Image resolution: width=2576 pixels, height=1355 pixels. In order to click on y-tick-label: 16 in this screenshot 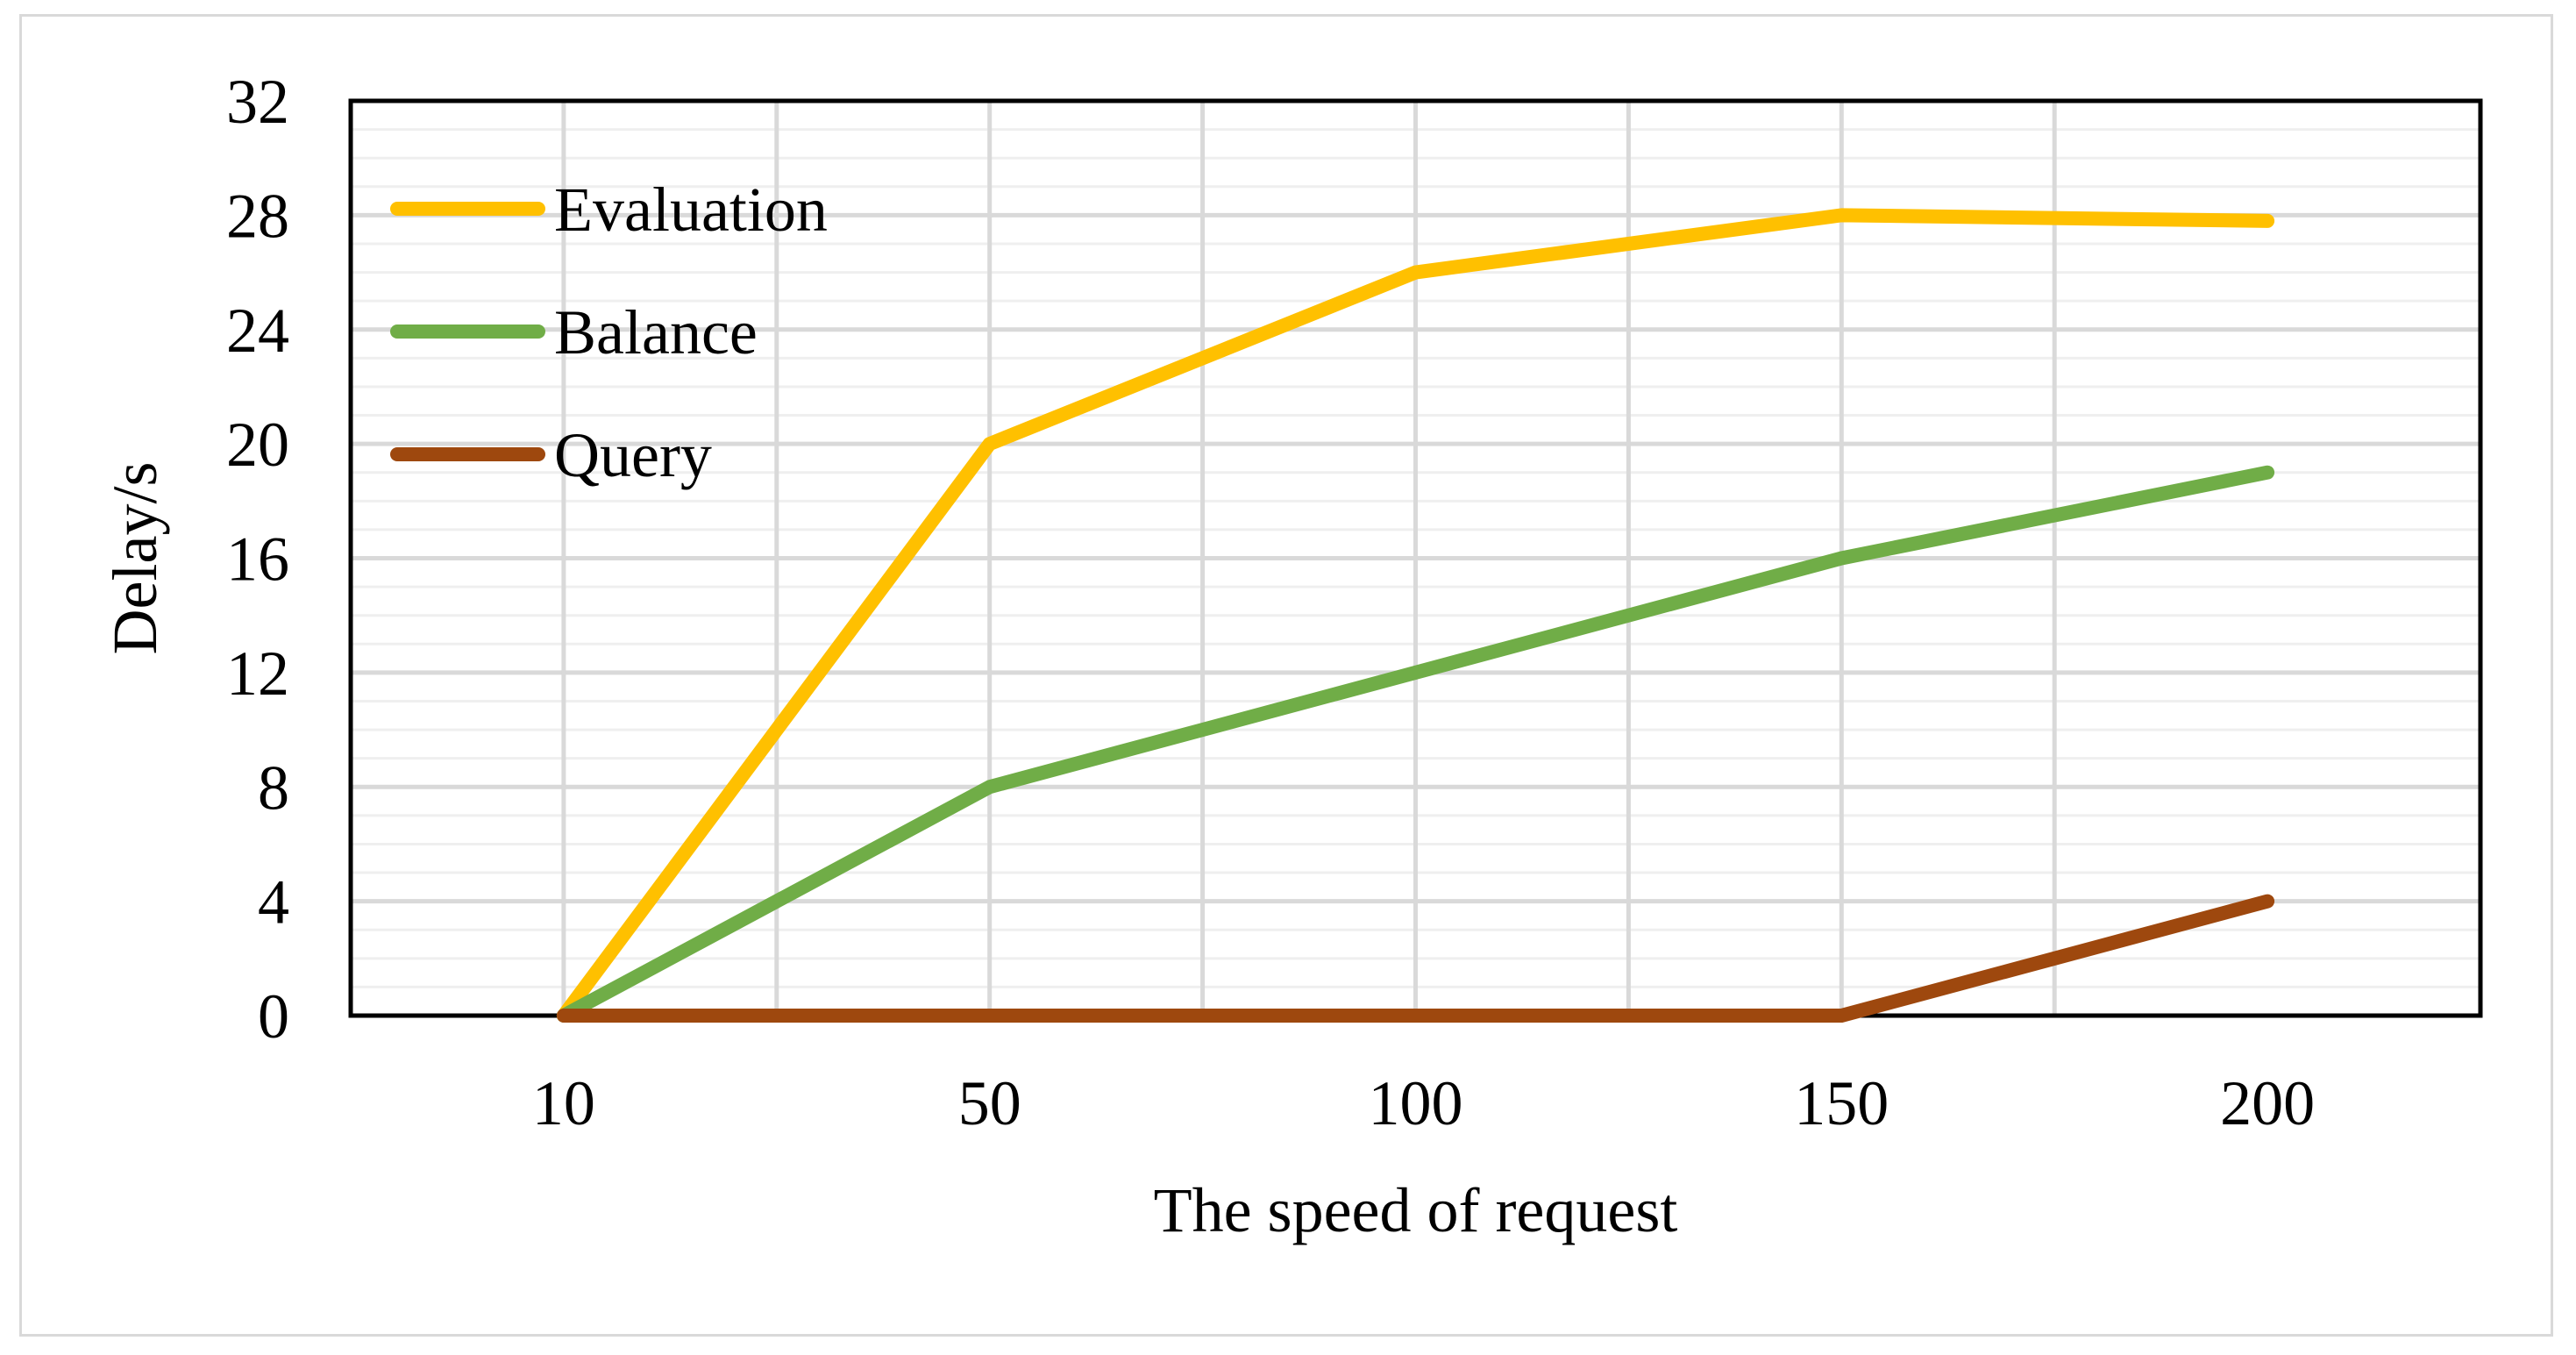, I will do `click(257, 560)`.